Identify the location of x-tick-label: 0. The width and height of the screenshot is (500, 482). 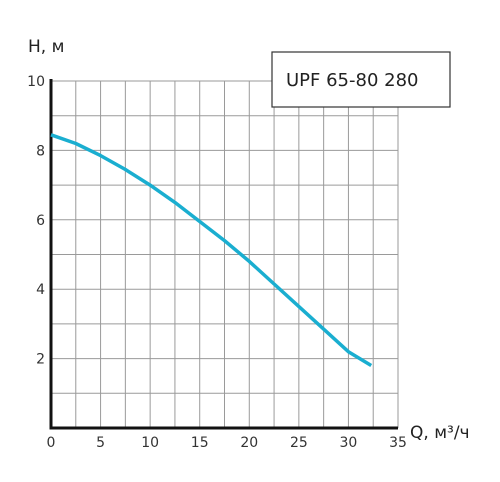
(51, 443).